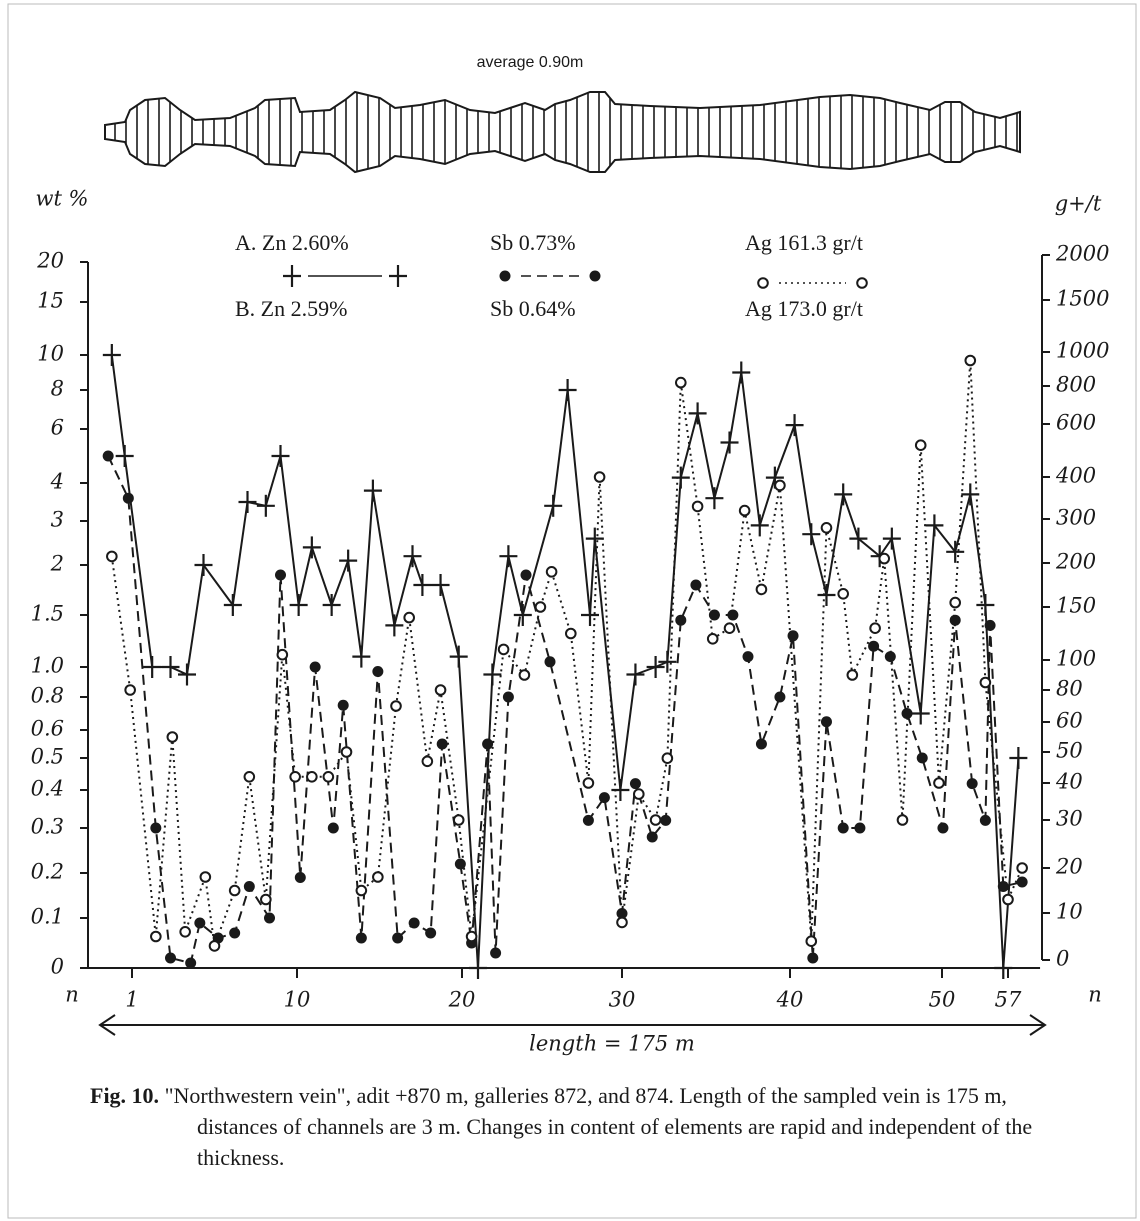  What do you see at coordinates (804, 308) in the screenshot?
I see `legend-label: Ag 173.0 gr/t` at bounding box center [804, 308].